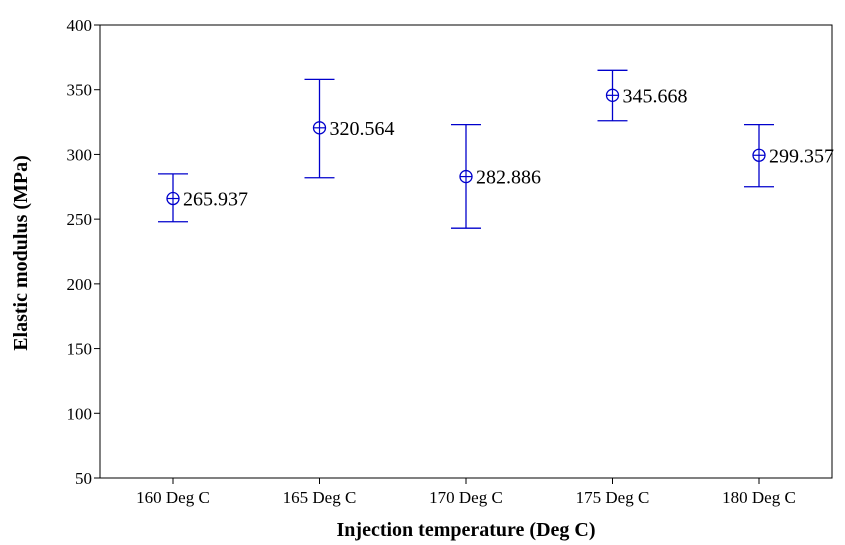 The image size is (845, 545). What do you see at coordinates (80, 413) in the screenshot?
I see `y-tick-label: 100` at bounding box center [80, 413].